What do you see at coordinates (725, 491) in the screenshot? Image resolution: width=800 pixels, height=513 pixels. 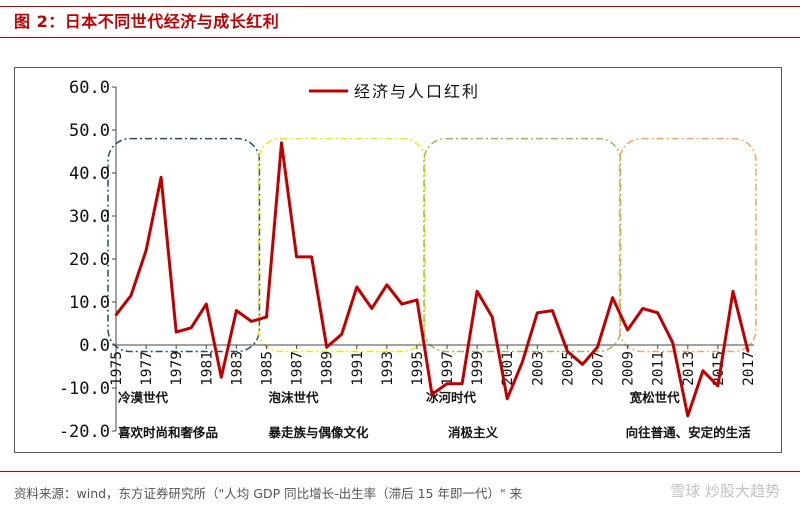 I see `watermark: 雪球 炒股大趋势` at bounding box center [725, 491].